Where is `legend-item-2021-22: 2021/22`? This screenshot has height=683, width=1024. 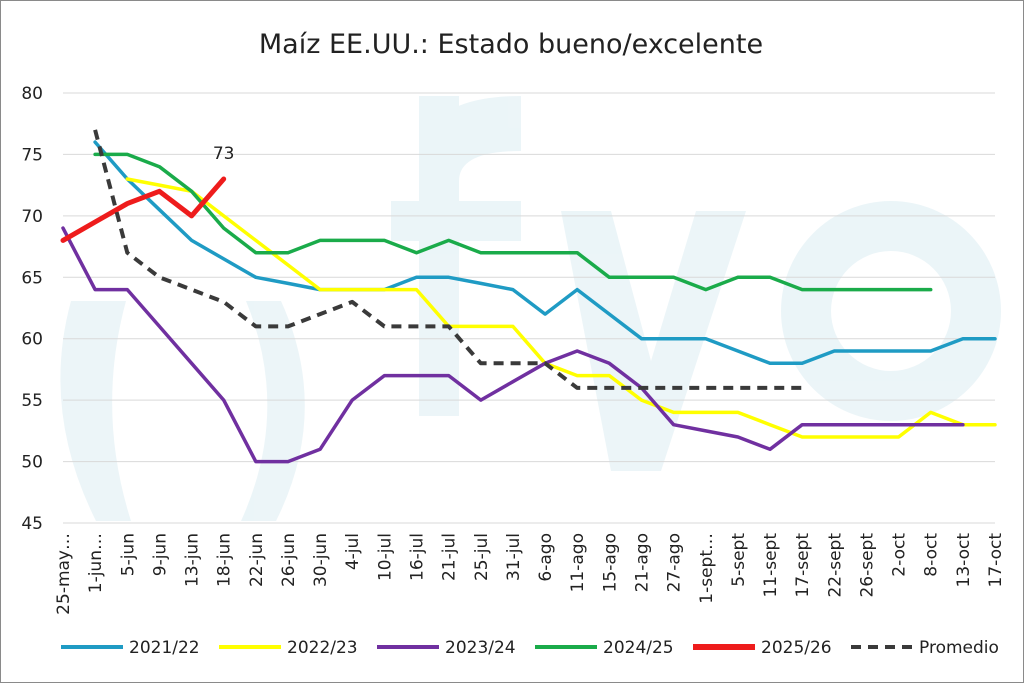 legend-item-2021-22: 2021/22 is located at coordinates (130, 648).